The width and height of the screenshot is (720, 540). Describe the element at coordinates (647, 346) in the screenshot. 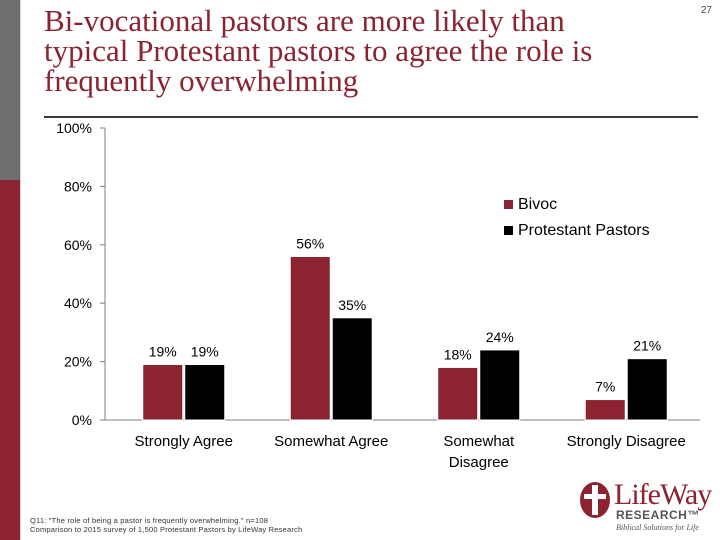

I see `data-label: 21%` at that location.